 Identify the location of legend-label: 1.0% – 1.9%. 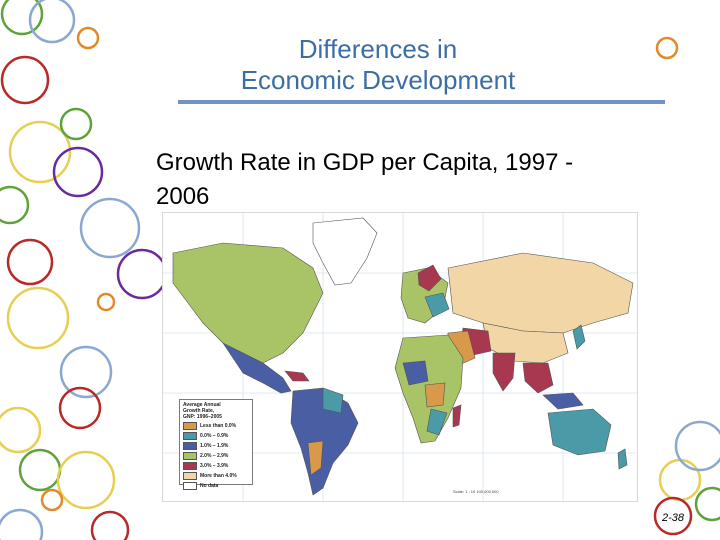
(214, 446).